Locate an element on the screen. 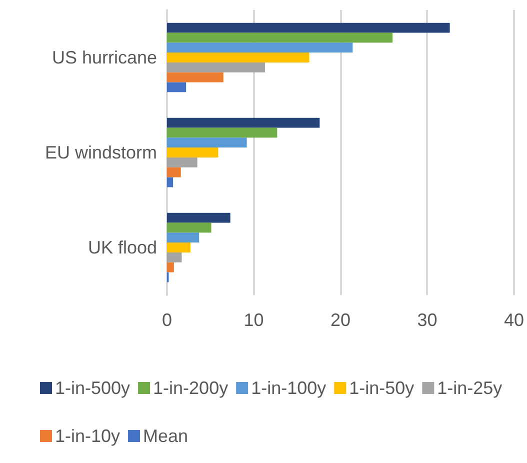  x-tick-label: 10 is located at coordinates (254, 320).